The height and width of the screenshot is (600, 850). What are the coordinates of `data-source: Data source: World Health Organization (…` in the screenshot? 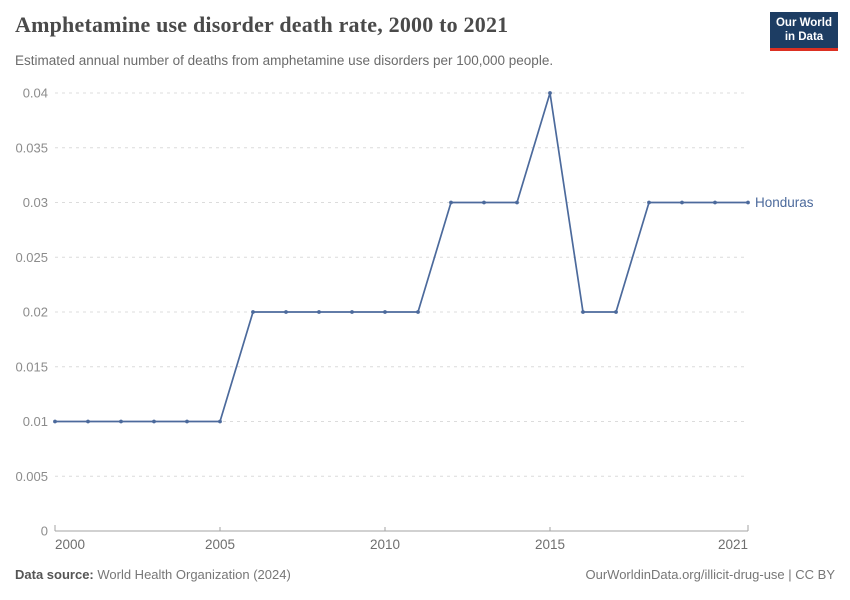 It's located at (153, 574).